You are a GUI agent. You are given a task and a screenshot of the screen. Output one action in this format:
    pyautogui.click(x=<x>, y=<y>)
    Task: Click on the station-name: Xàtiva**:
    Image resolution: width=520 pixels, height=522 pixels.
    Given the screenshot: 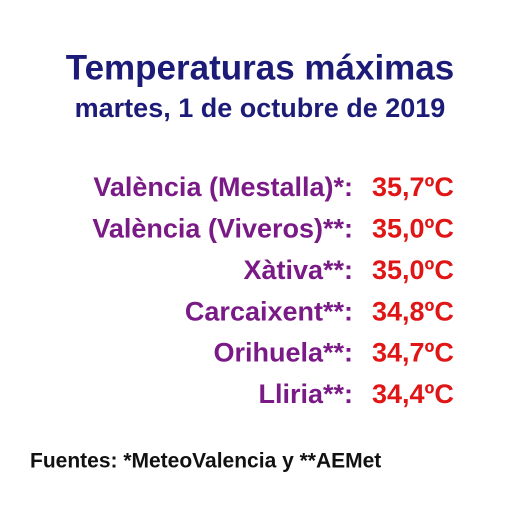 What is the action you would take?
    pyautogui.click(x=298, y=270)
    